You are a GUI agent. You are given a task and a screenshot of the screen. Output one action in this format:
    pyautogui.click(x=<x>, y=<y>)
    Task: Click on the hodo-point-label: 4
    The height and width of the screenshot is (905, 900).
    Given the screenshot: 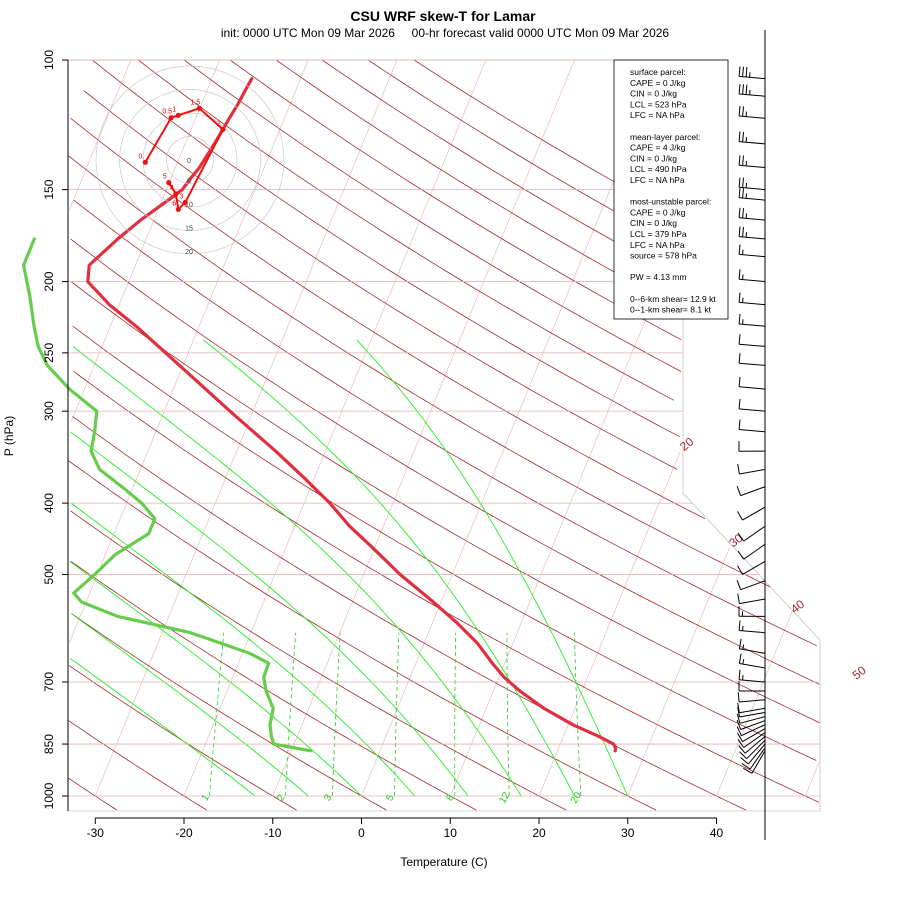 What is the action you would take?
    pyautogui.click(x=172, y=188)
    